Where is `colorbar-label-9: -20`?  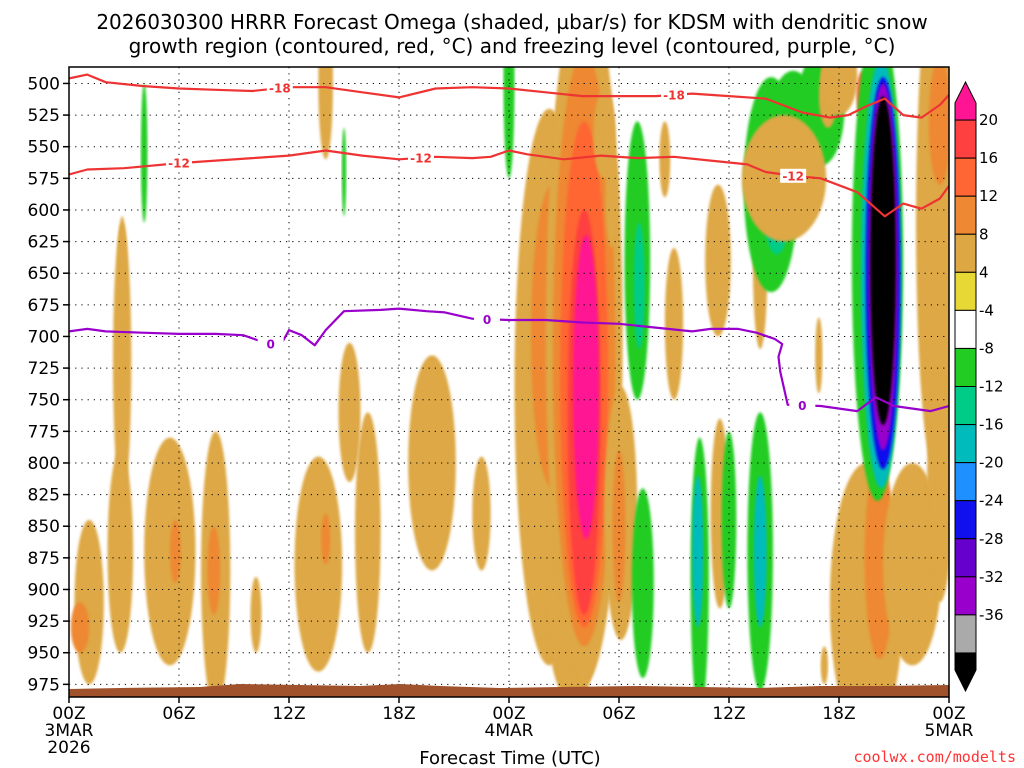 colorbar-label-9: -20 is located at coordinates (991, 463).